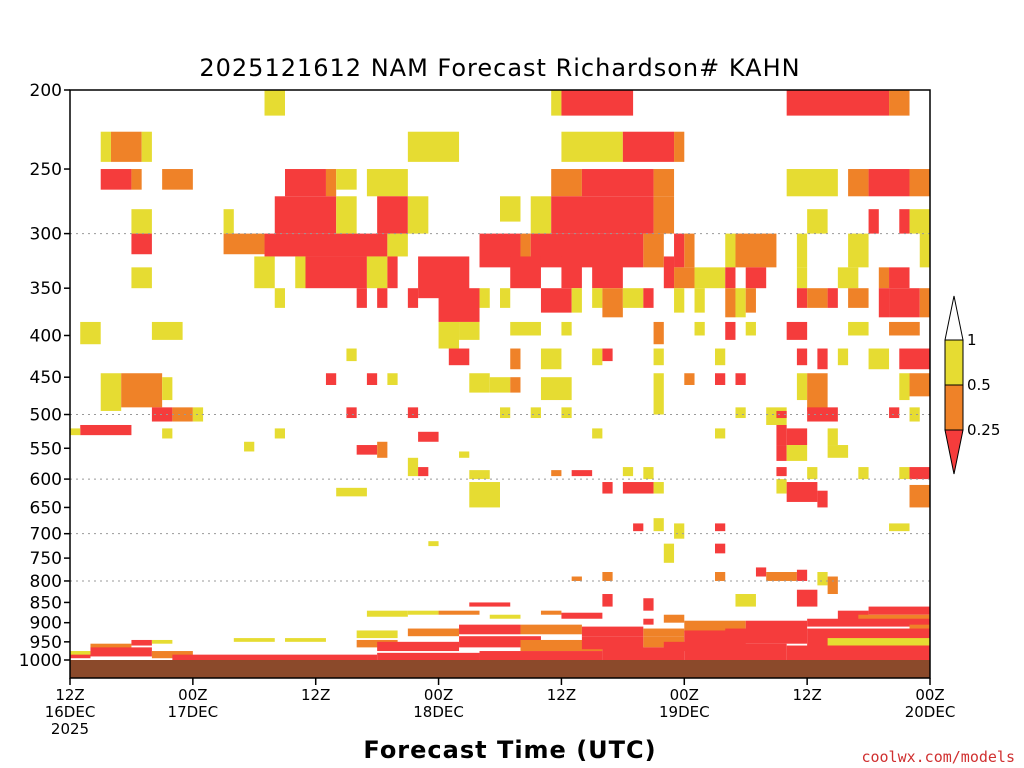 The image size is (1024, 768). What do you see at coordinates (70, 712) in the screenshot?
I see `x-tick-label: 16DEC` at bounding box center [70, 712].